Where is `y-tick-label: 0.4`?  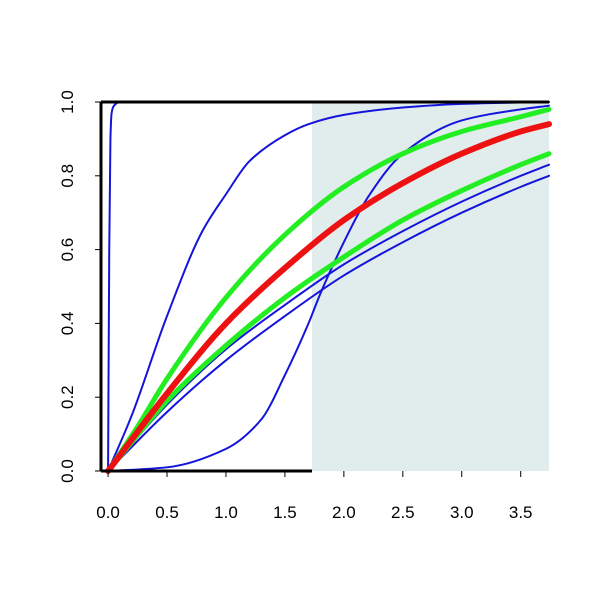
y-tick-label: 0.4 is located at coordinates (67, 324).